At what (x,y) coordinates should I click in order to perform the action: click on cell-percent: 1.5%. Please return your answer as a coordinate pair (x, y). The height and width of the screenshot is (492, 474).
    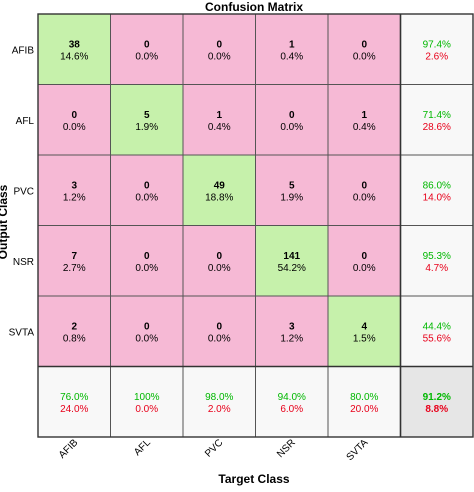
    Looking at the image, I should click on (364, 338).